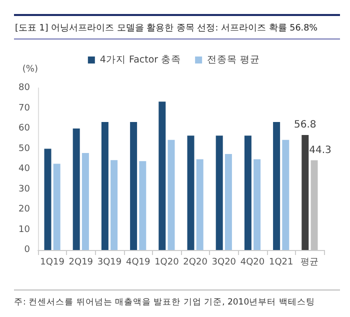 The width and height of the screenshot is (350, 317). I want to click on chart-title: [도표 1] 어닝서프라이즈 모델을 활용한 종목 선정: 서프라이즈 확률 56.8%, so click(166, 29).